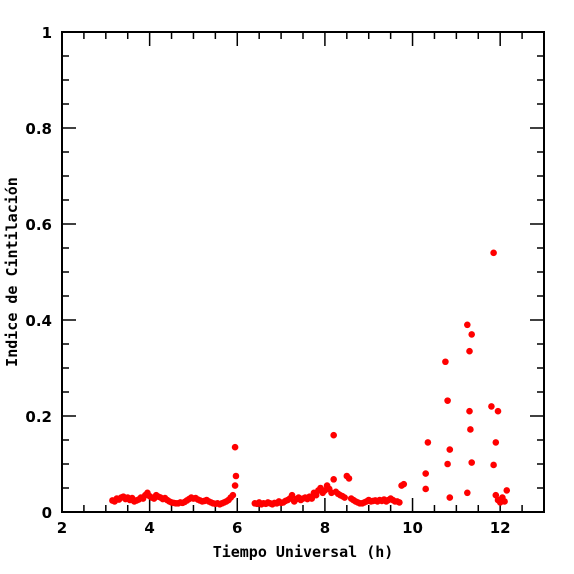  I want to click on y-tick-label: 0.4, so click(38, 321).